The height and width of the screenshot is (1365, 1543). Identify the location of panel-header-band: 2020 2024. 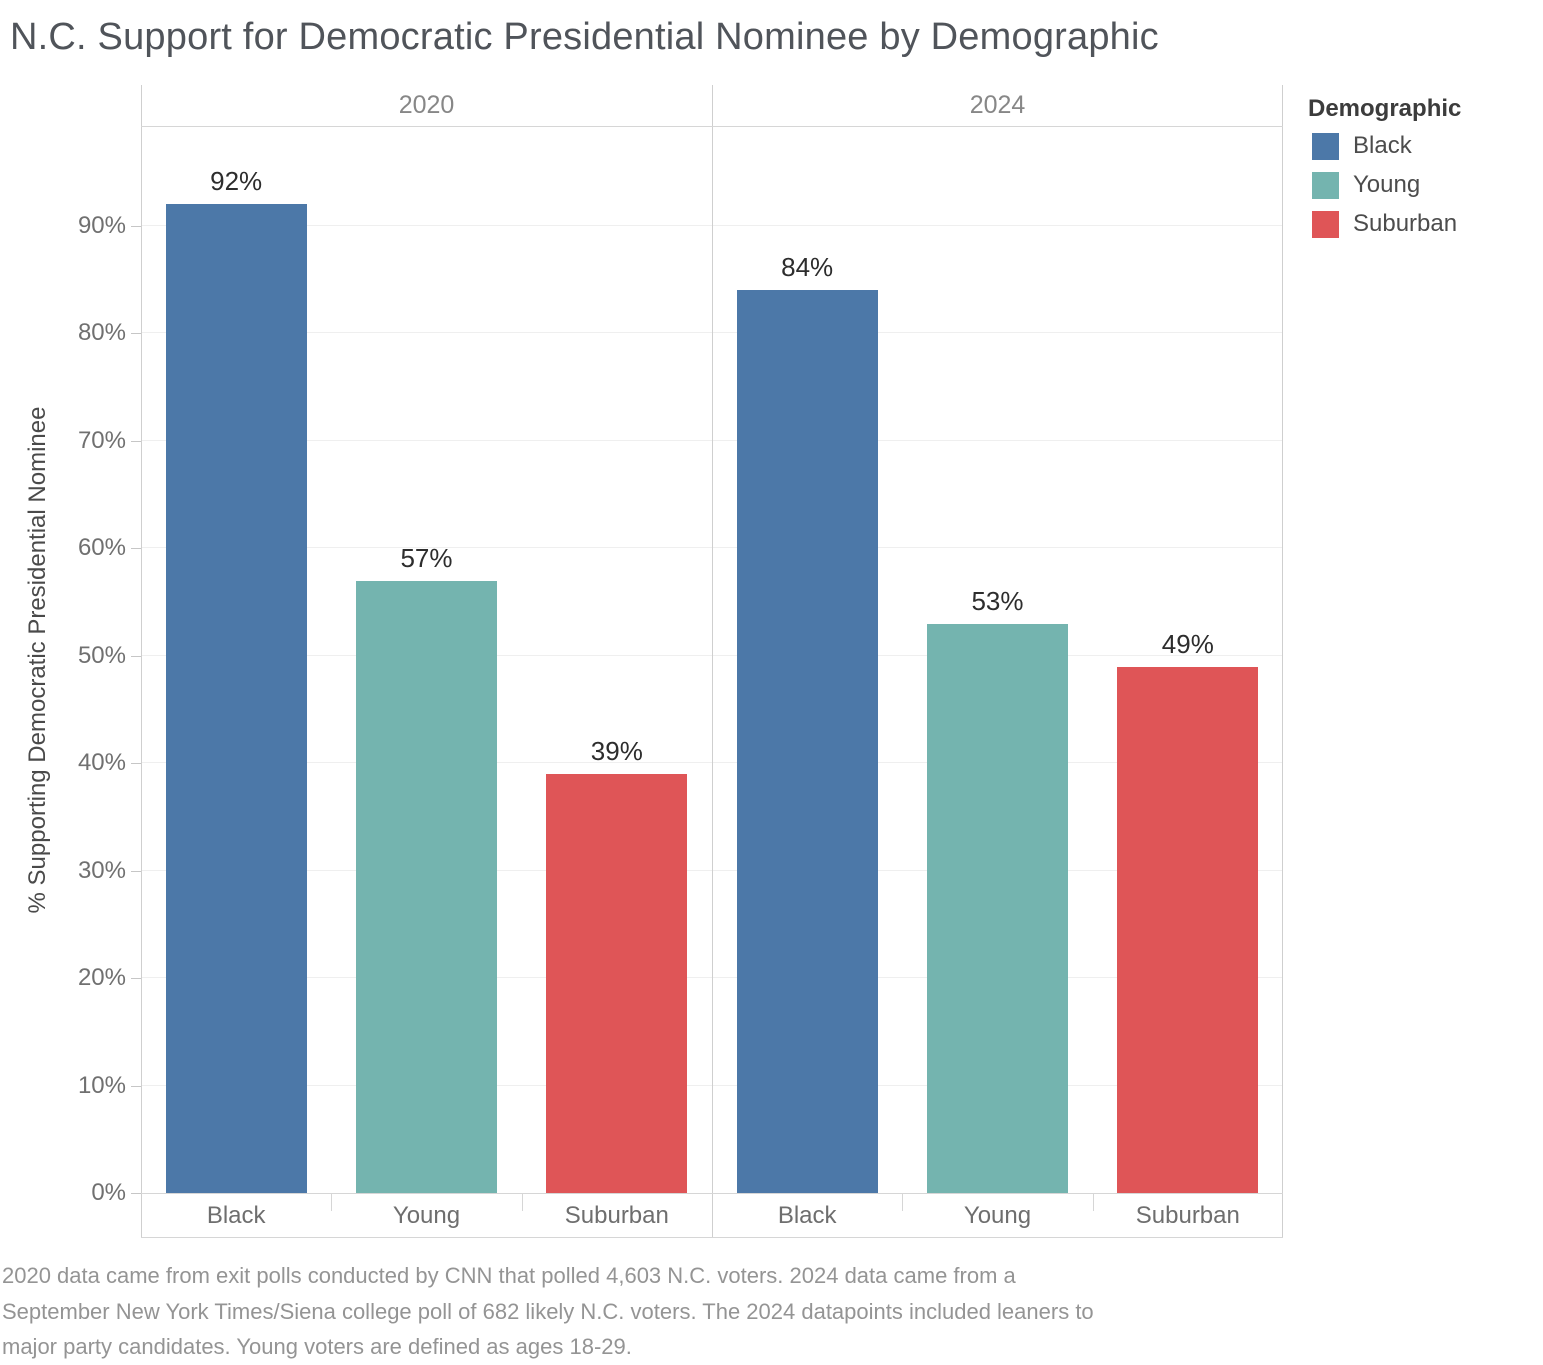
(712, 105).